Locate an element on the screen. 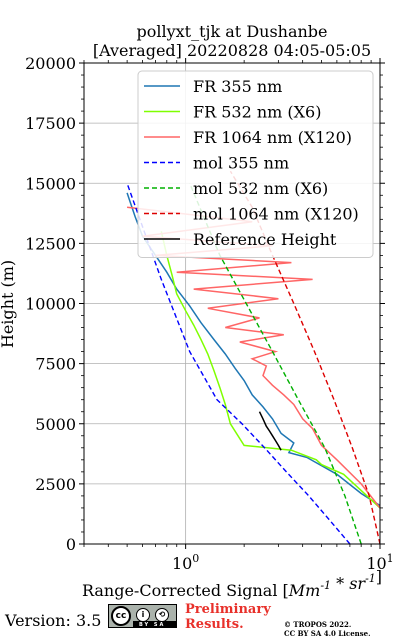 The image size is (400, 640). x-axis-label: Range-Corrected Signal [Mm-1 * sr-1] is located at coordinates (232, 583).